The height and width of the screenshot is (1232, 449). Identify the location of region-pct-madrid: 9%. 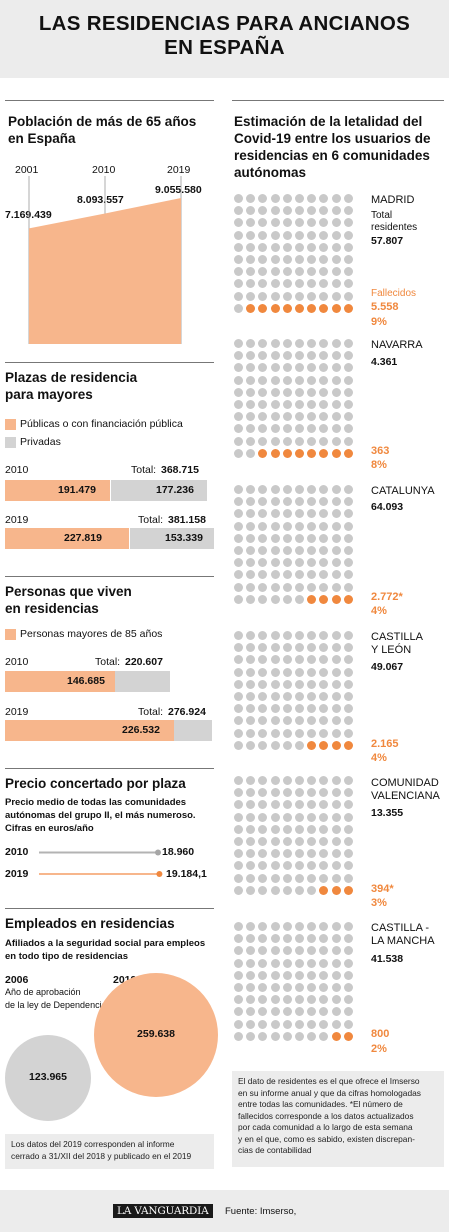
(379, 322).